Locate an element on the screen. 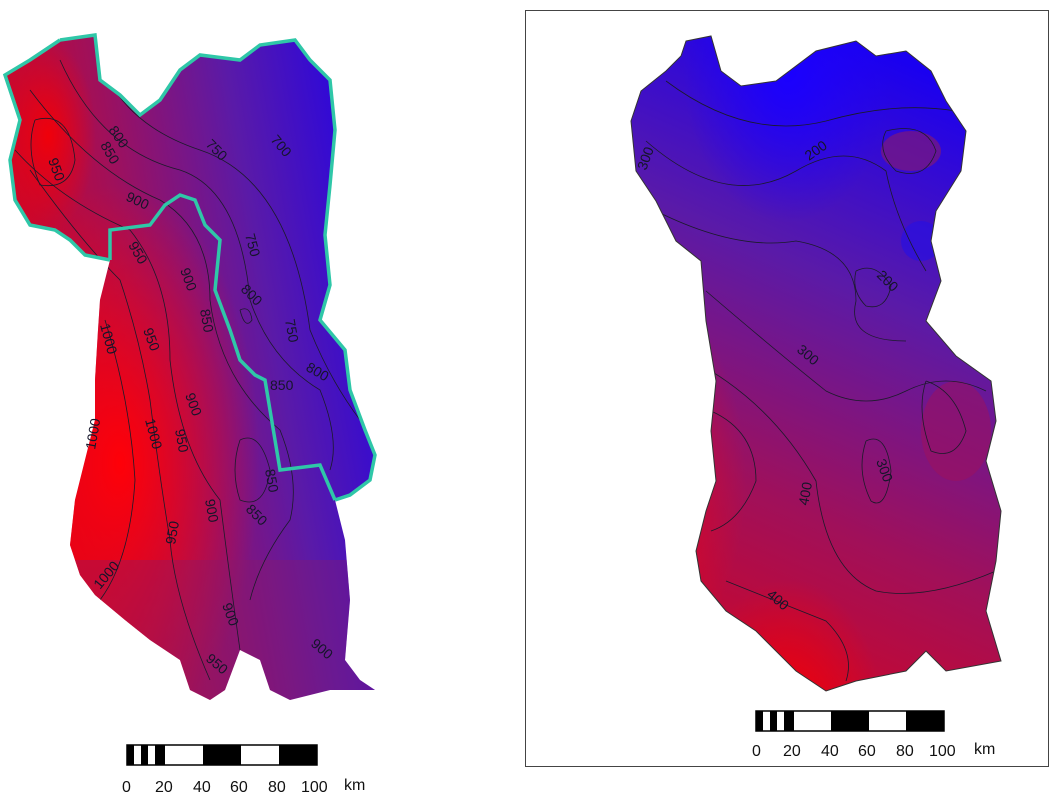 This screenshot has width=1054, height=798. contour-label: 400 is located at coordinates (805, 494).